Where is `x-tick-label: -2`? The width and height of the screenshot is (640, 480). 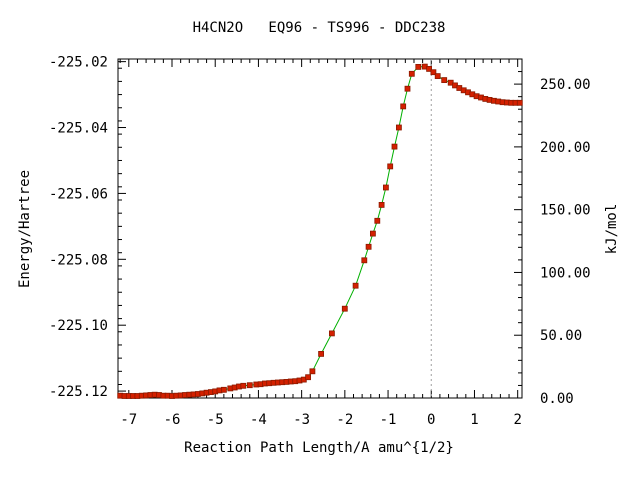
x-tick-label: -2 is located at coordinates (344, 420).